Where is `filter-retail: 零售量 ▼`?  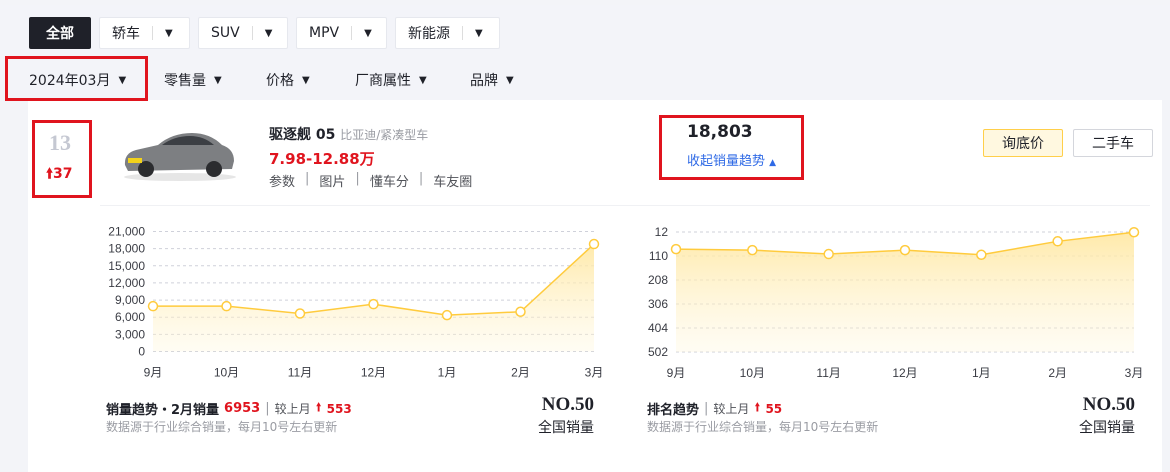
filter-retail: 零售量 ▼ is located at coordinates (193, 80).